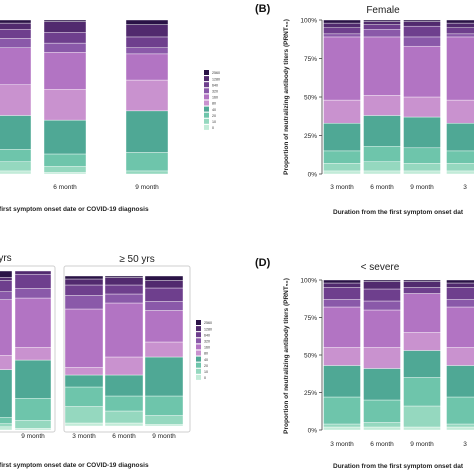  What do you see at coordinates (207, 335) in the screenshot?
I see `legend-label: 640` at bounding box center [207, 335].